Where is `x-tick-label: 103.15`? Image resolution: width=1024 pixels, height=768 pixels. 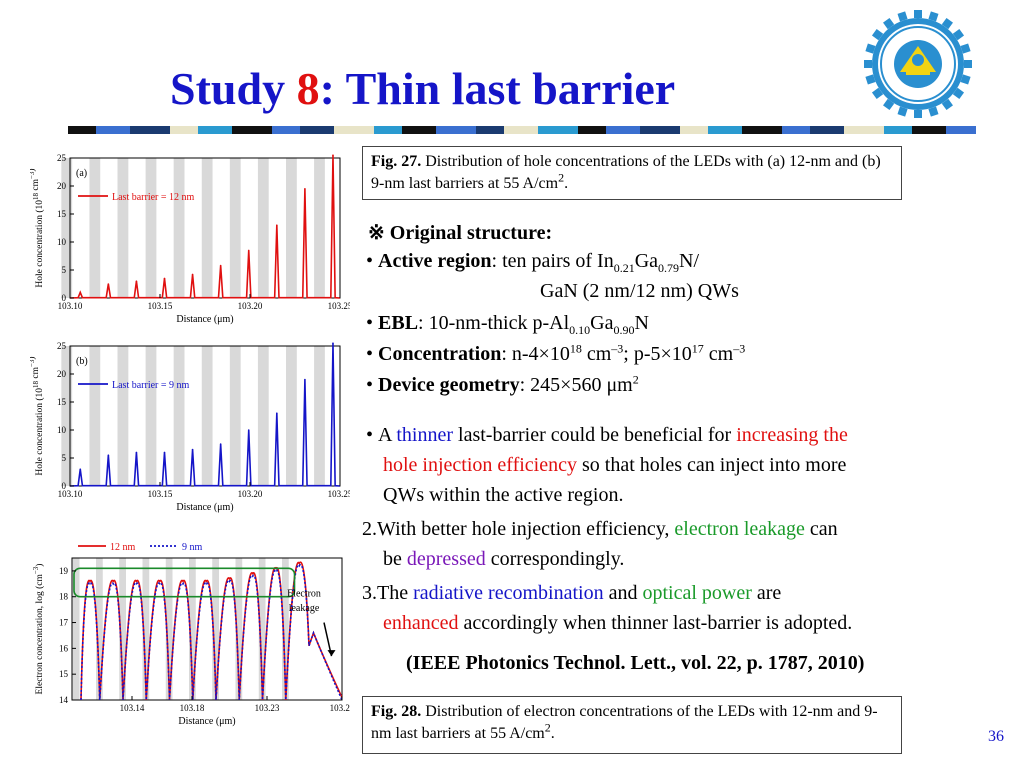 x-tick-label: 103.15 is located at coordinates (160, 306).